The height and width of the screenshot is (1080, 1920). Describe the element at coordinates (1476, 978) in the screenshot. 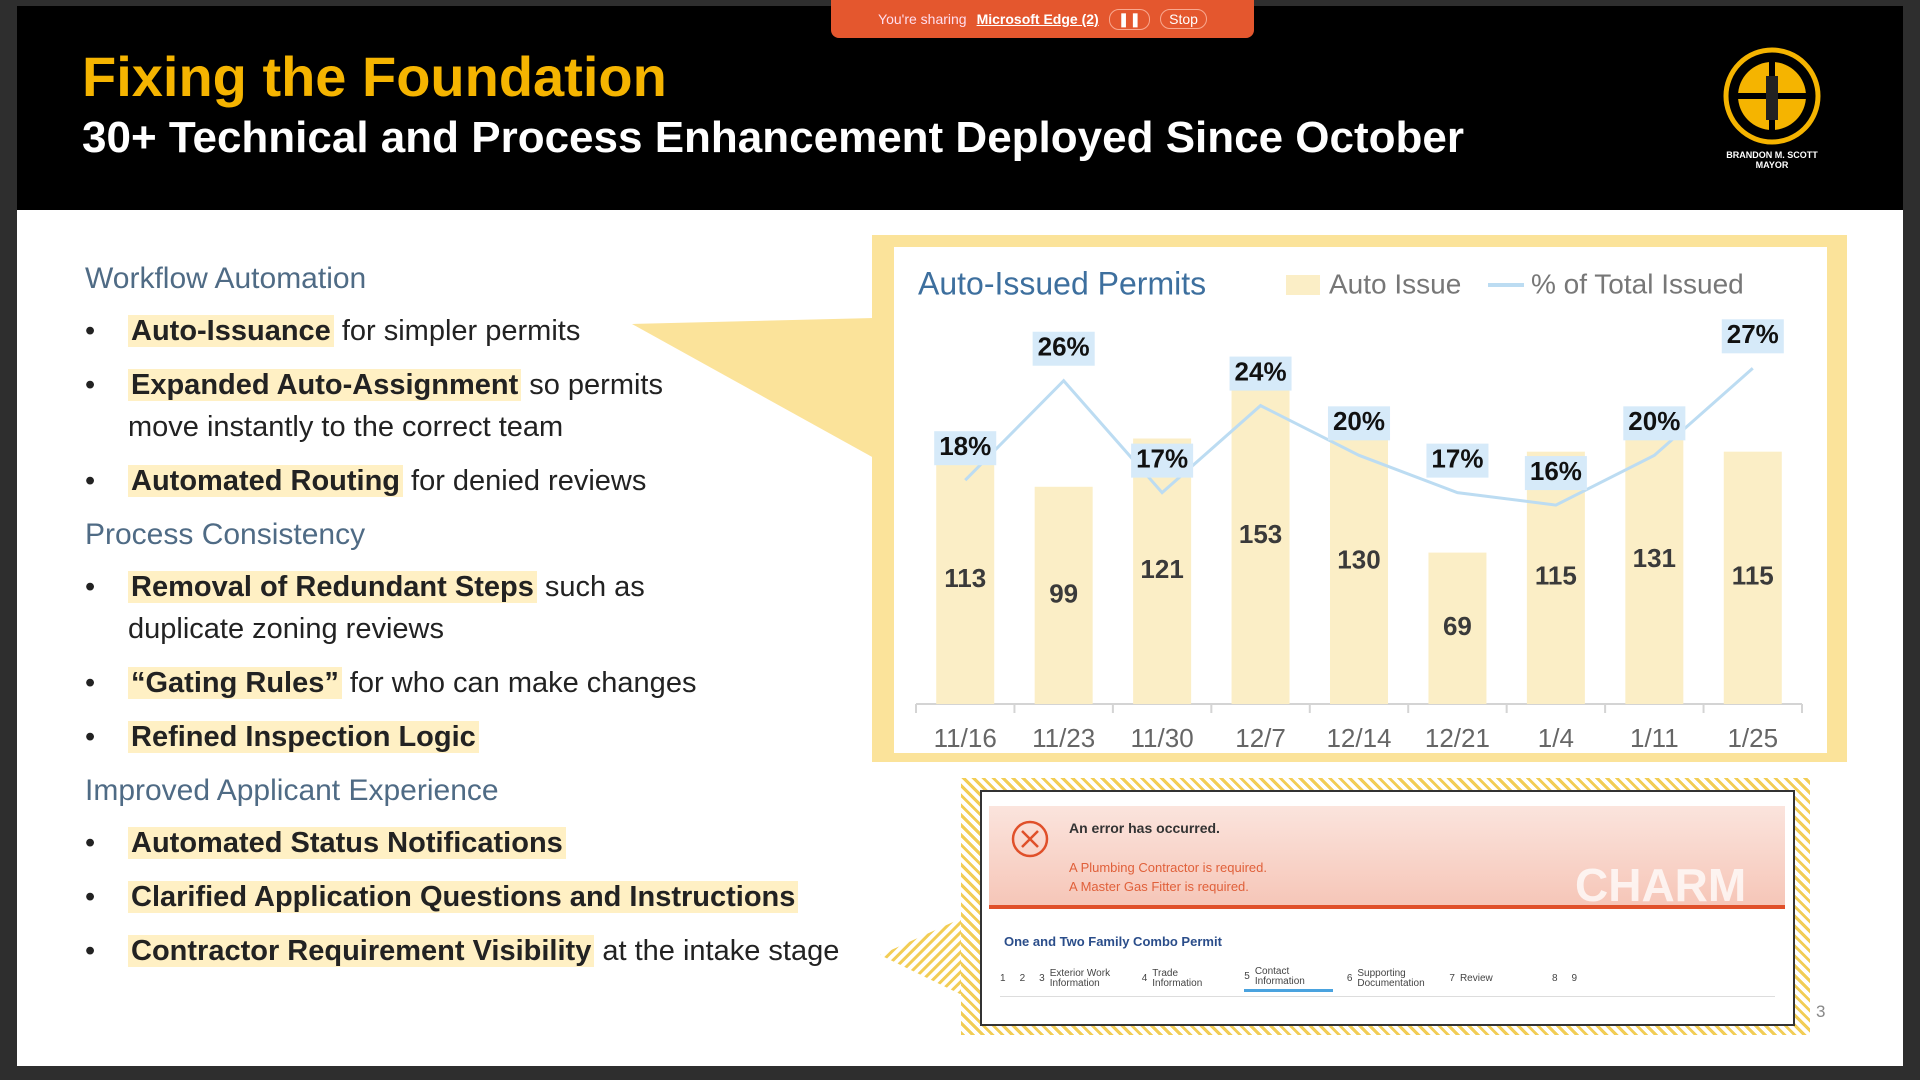

I see `step-label: Review` at that location.